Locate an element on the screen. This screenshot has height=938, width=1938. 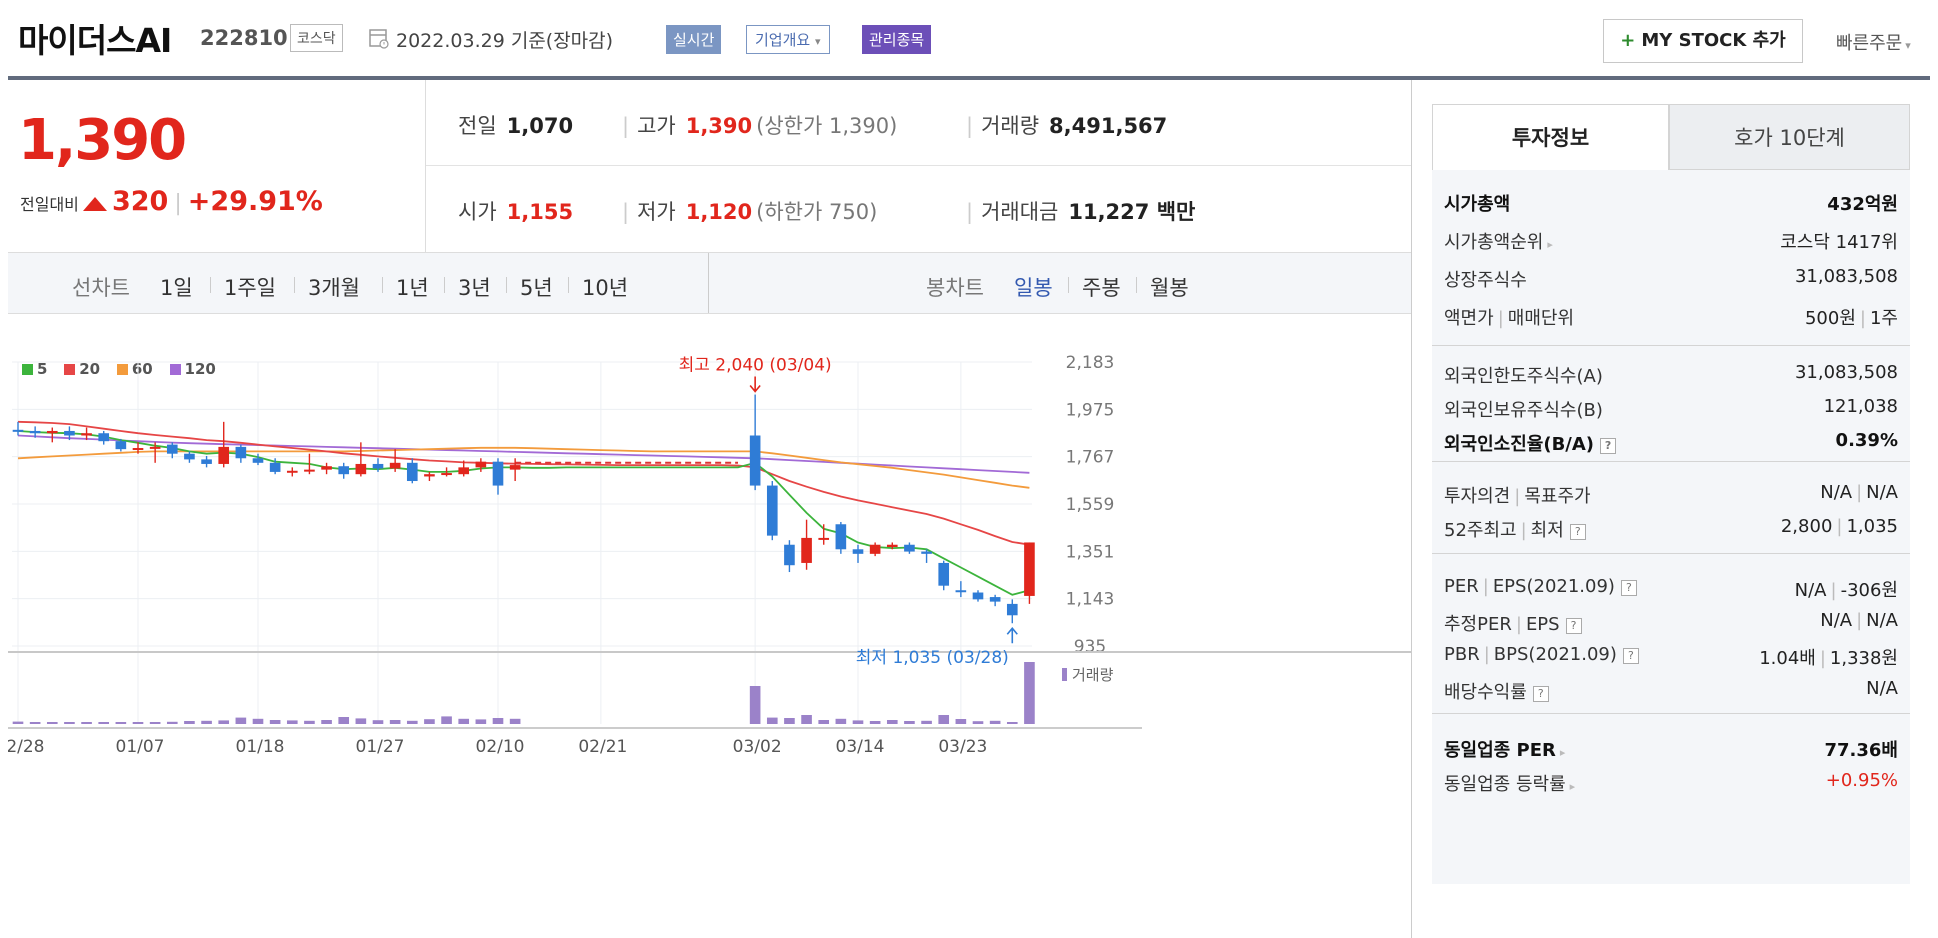
add-my-stock-button: + MY STOCK 추가 is located at coordinates (1703, 41).